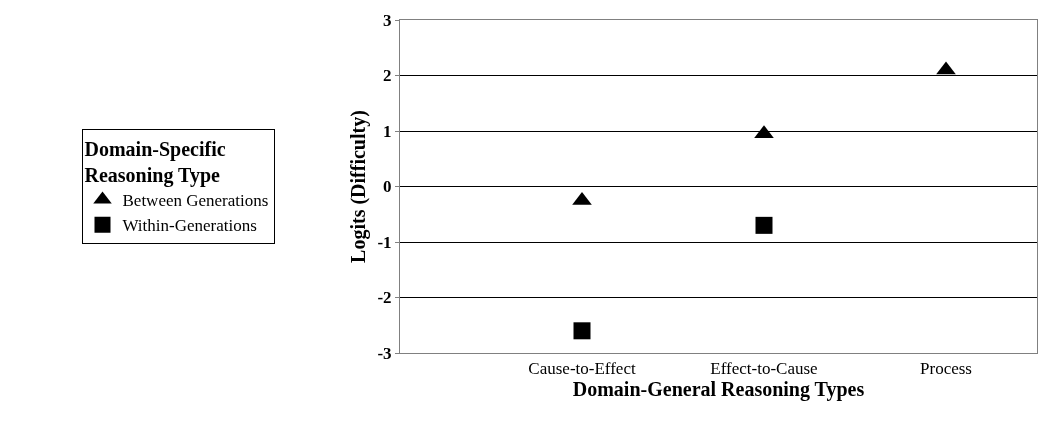 This screenshot has width=1057, height=423. What do you see at coordinates (384, 353) in the screenshot?
I see `y-tick-label: -3` at bounding box center [384, 353].